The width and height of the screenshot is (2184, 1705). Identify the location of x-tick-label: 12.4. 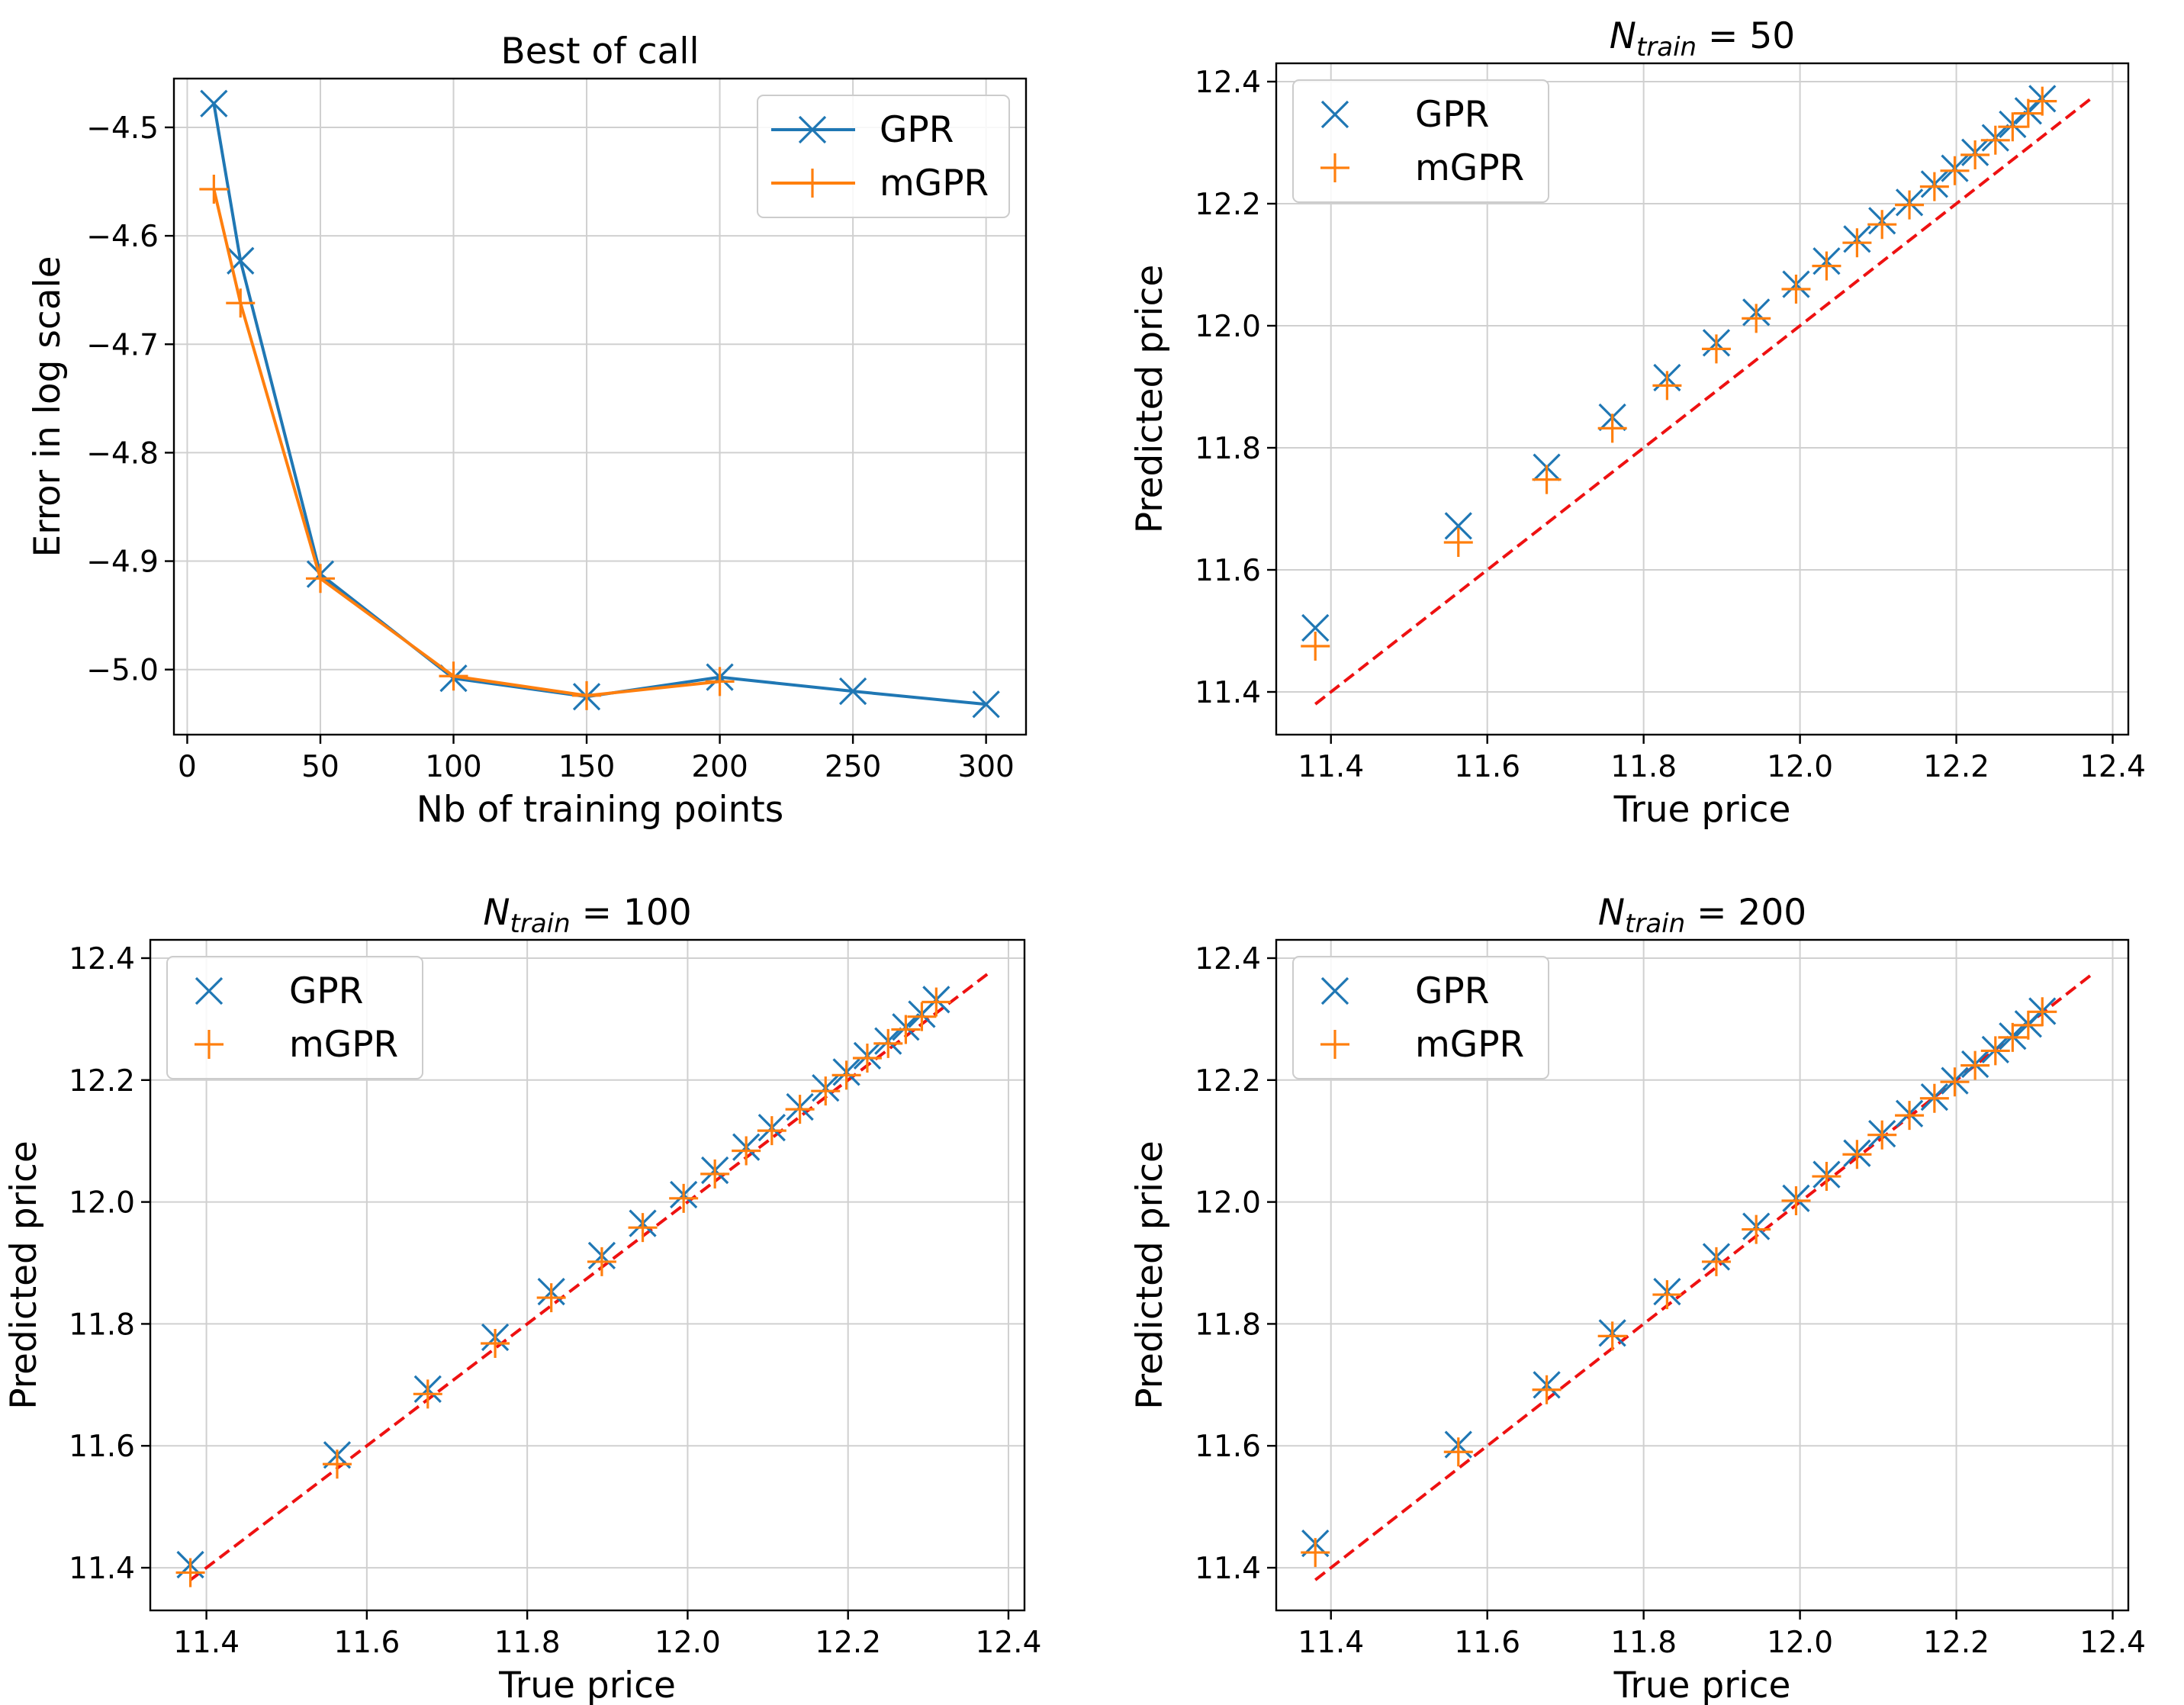
(2112, 767).